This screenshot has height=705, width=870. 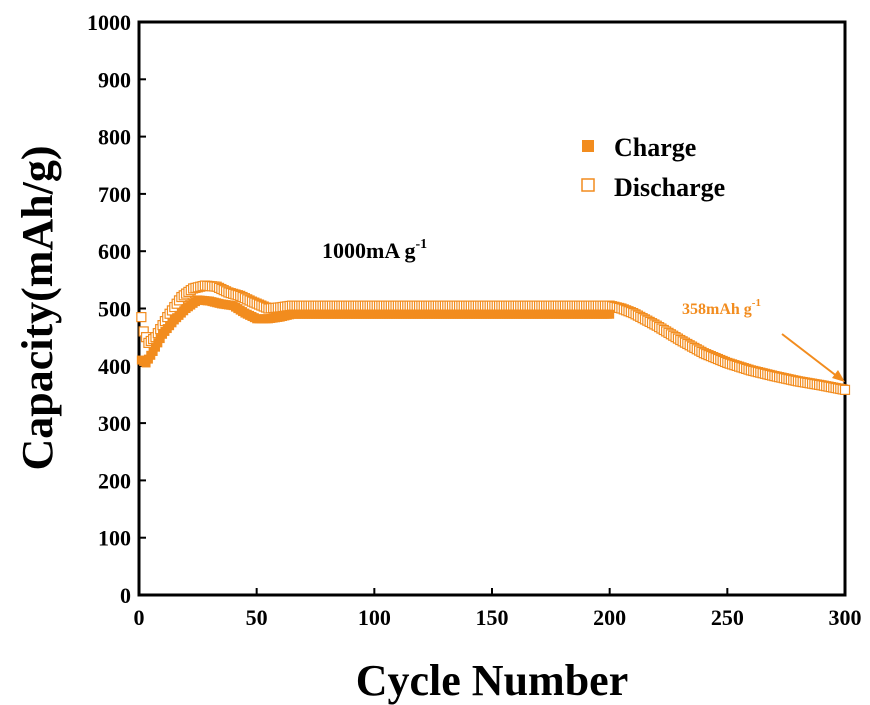 What do you see at coordinates (37, 307) in the screenshot?
I see `y-axis-title: Capacity(mAh/g)` at bounding box center [37, 307].